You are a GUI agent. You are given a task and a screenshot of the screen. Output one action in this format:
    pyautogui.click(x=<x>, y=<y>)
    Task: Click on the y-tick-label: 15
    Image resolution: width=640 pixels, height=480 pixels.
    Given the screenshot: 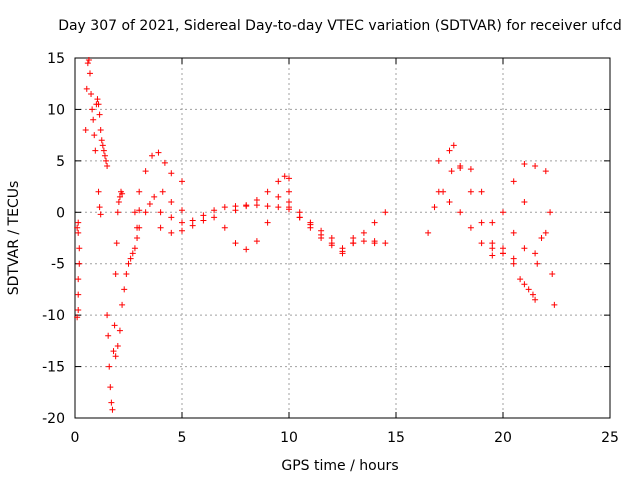 What is the action you would take?
    pyautogui.click(x=56, y=59)
    